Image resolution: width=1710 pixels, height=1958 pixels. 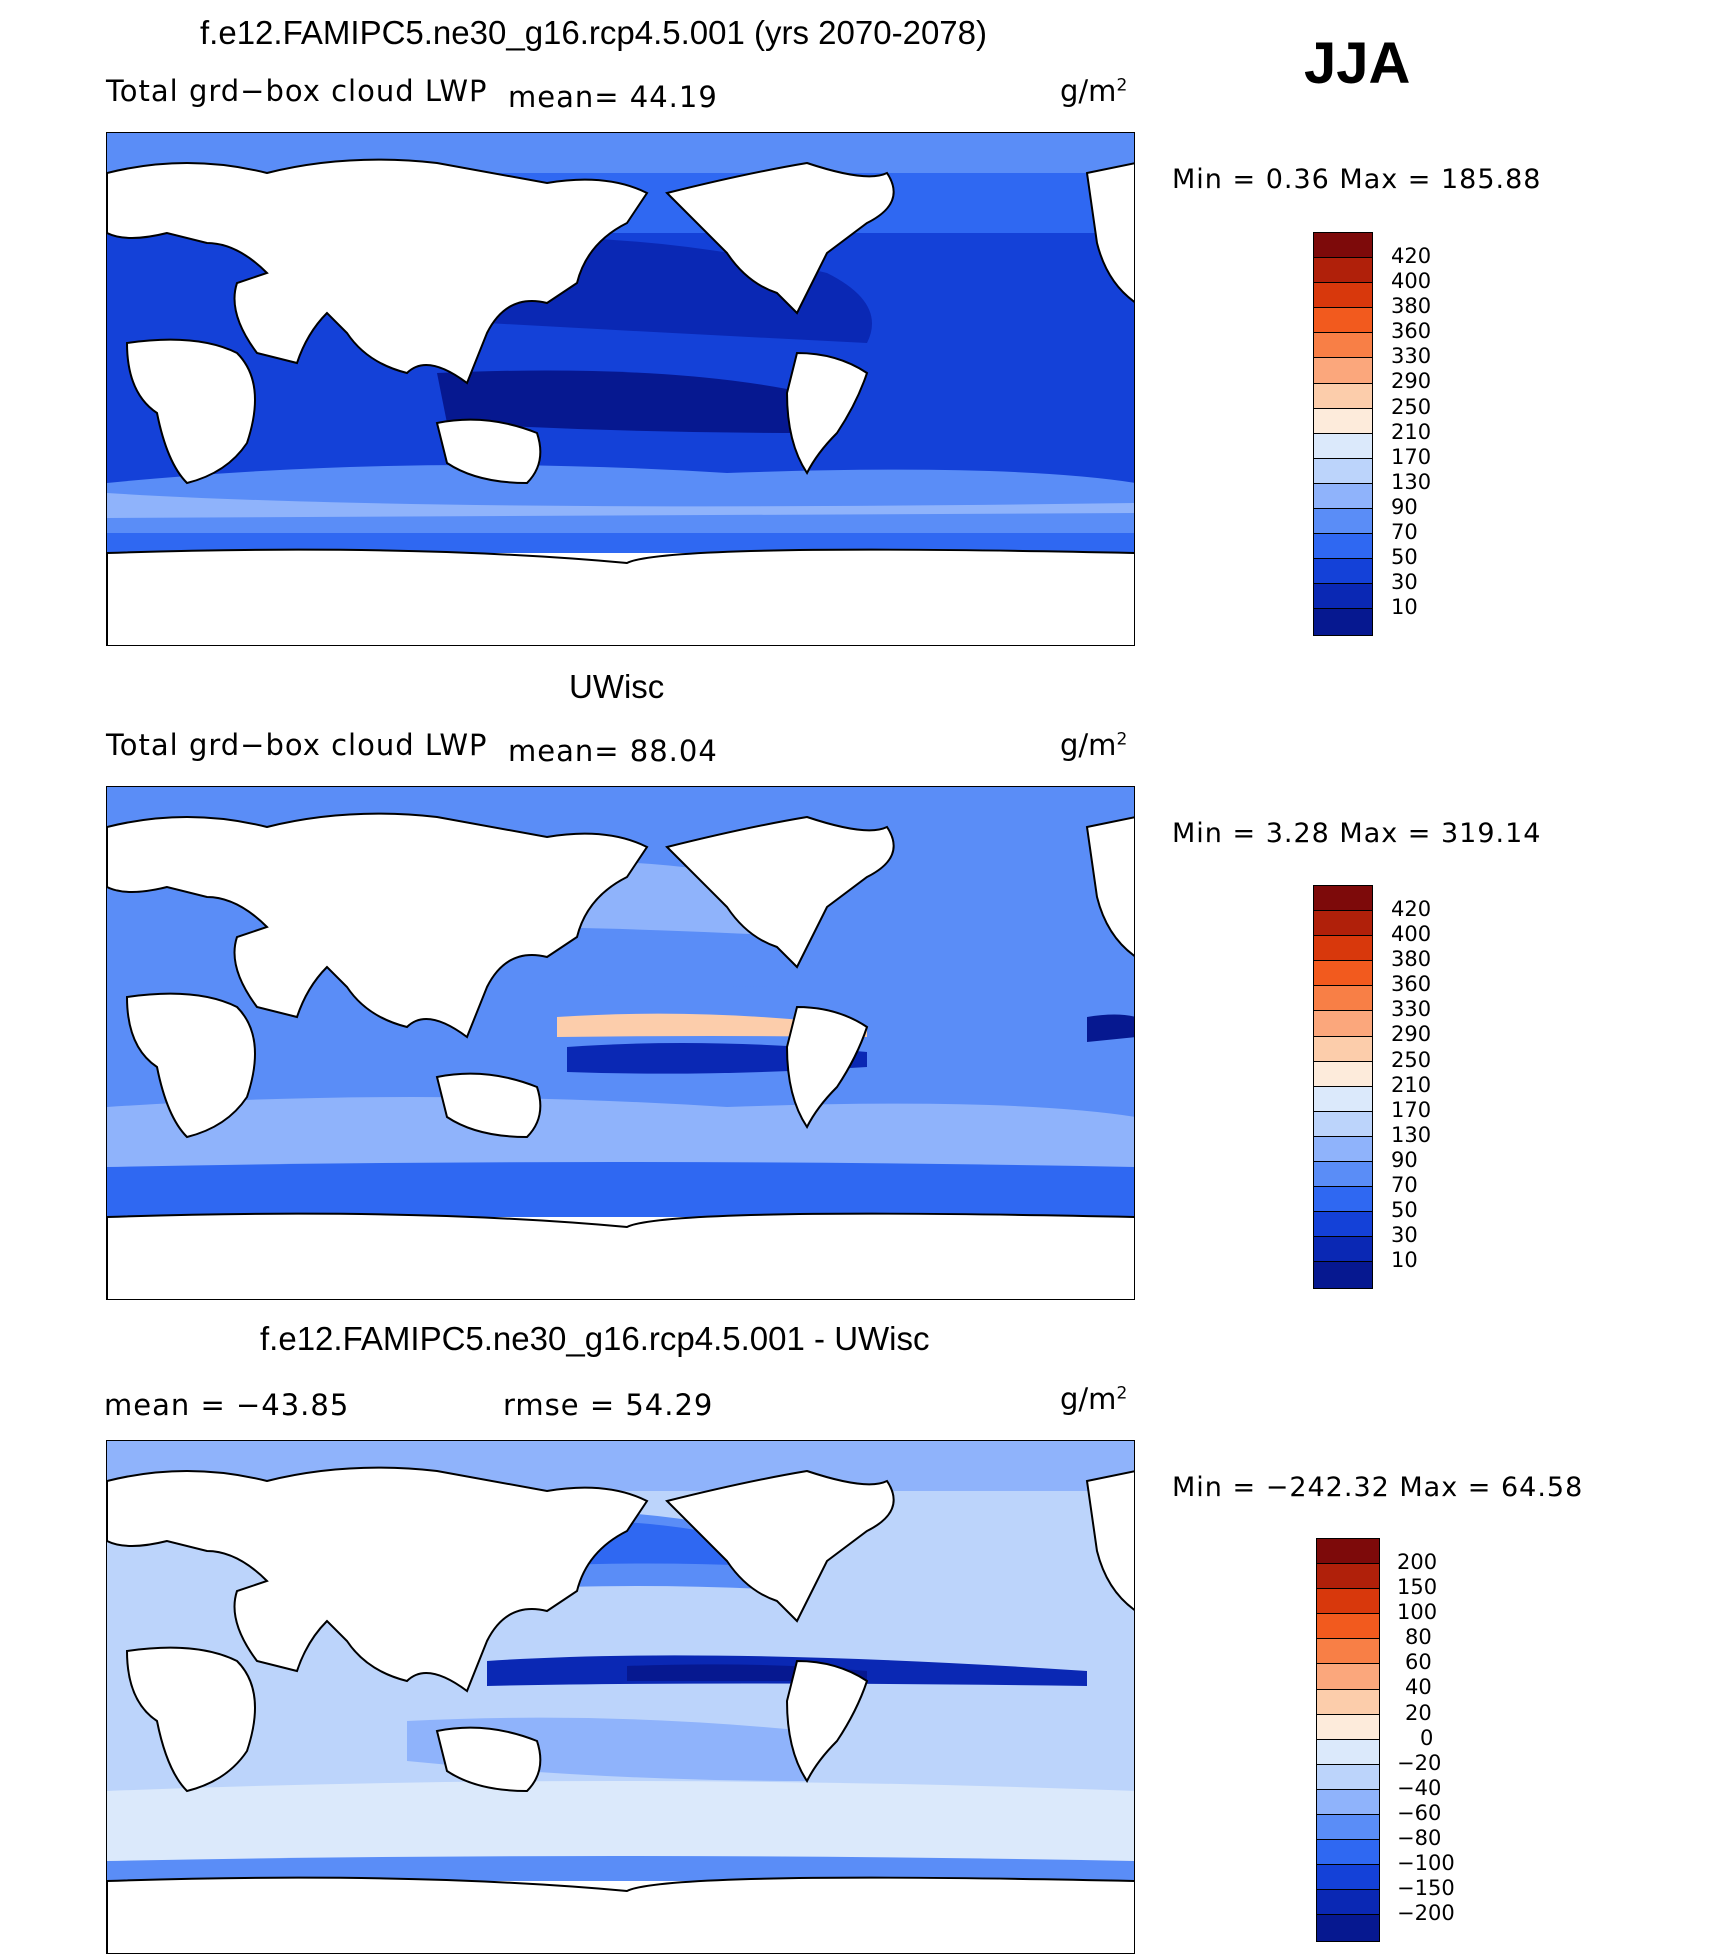 I want to click on panel1-tick: 380, so click(x=1411, y=306).